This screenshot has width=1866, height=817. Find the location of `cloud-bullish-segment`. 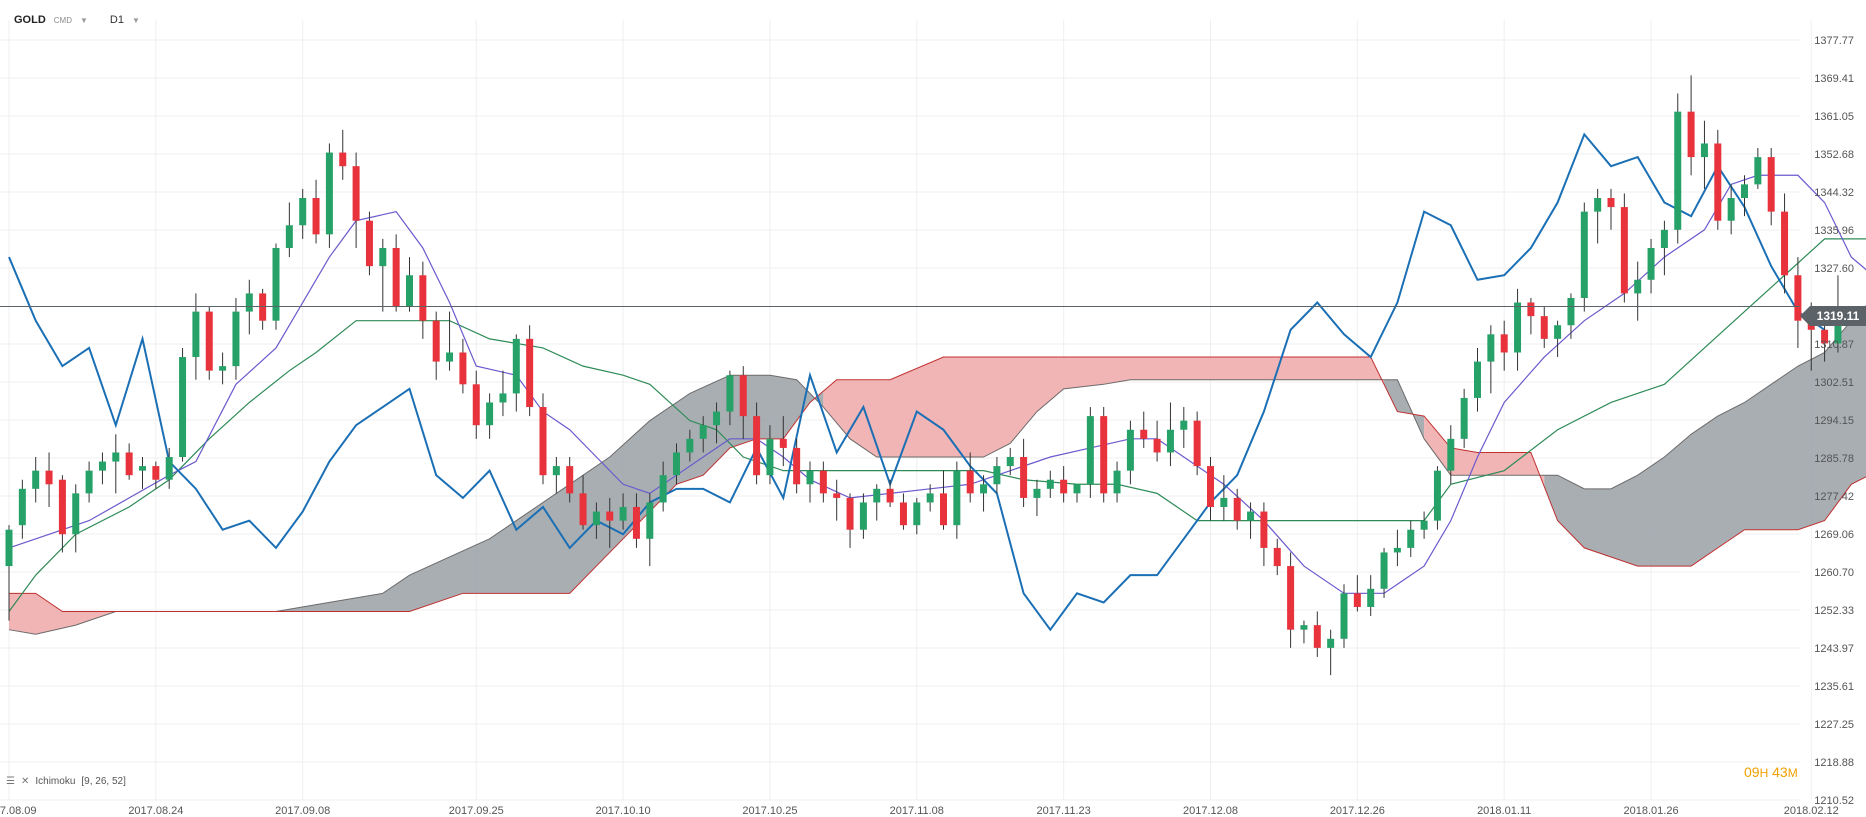

cloud-bullish-segment is located at coordinates (1705, 436).